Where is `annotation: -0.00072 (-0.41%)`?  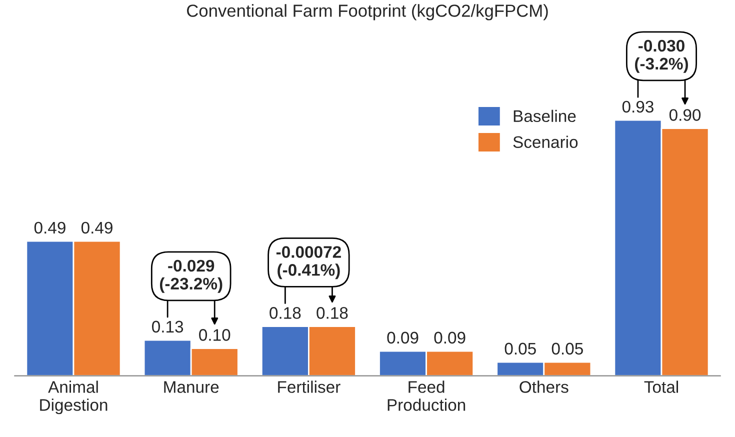
annotation: -0.00072 (-0.41%) is located at coordinates (308, 263).